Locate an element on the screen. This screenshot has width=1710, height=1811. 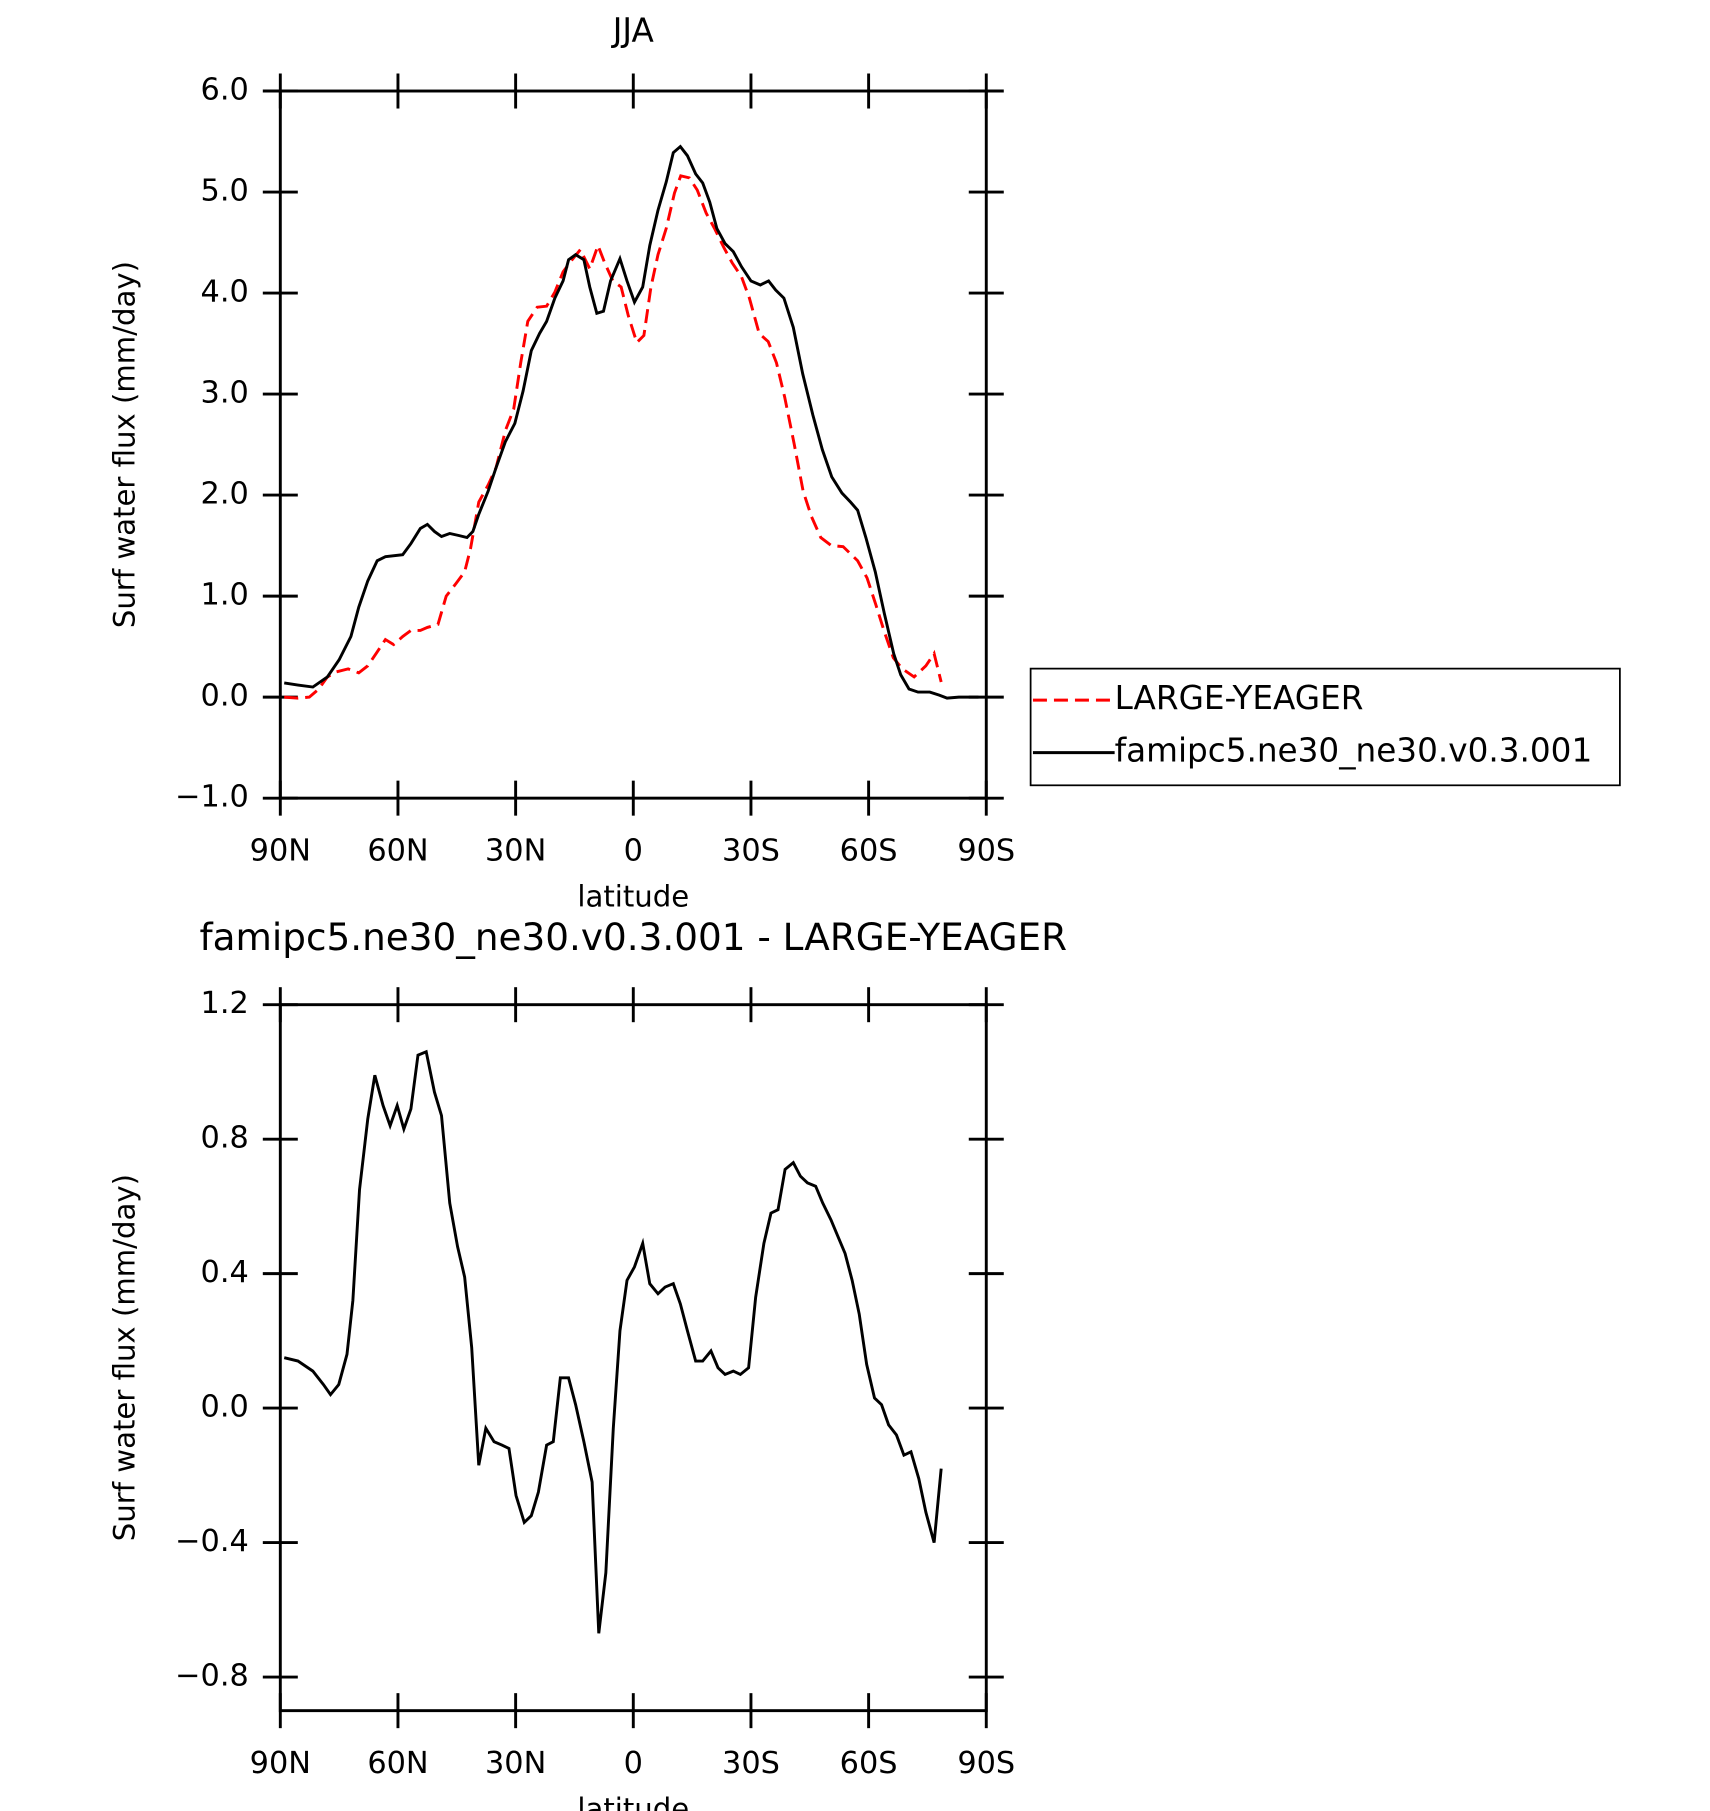
y-tick-label: 0.4 is located at coordinates (225, 1272).